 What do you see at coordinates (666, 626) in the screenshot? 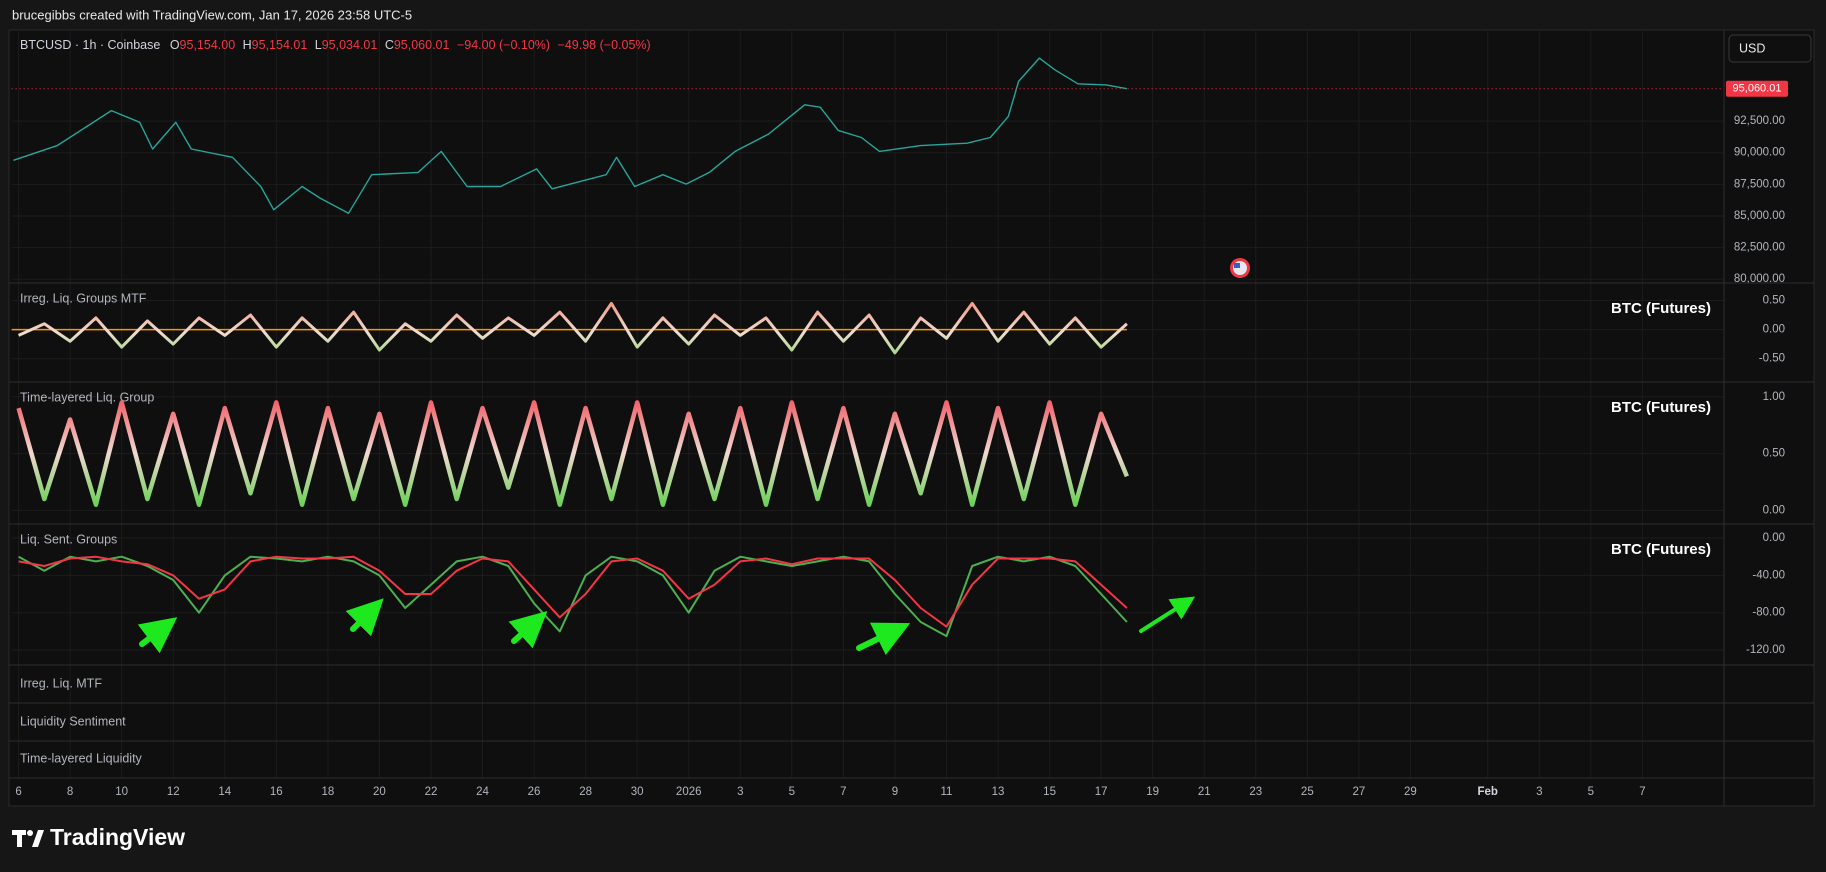
I see `annotation-arrows` at bounding box center [666, 626].